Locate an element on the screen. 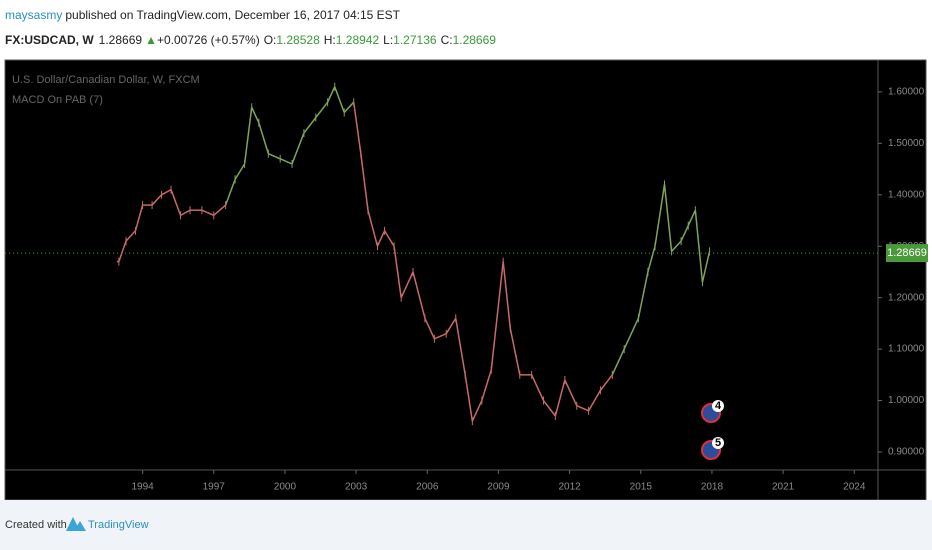  price: 1.28669 is located at coordinates (121, 40).